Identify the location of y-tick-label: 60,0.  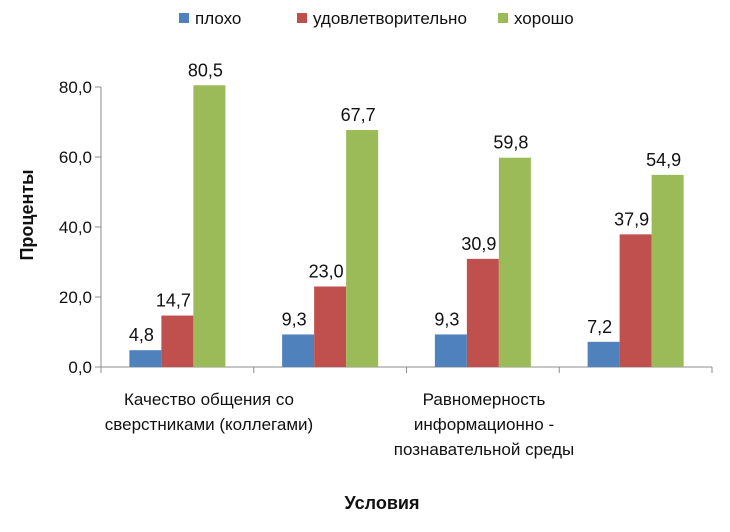
(75, 157).